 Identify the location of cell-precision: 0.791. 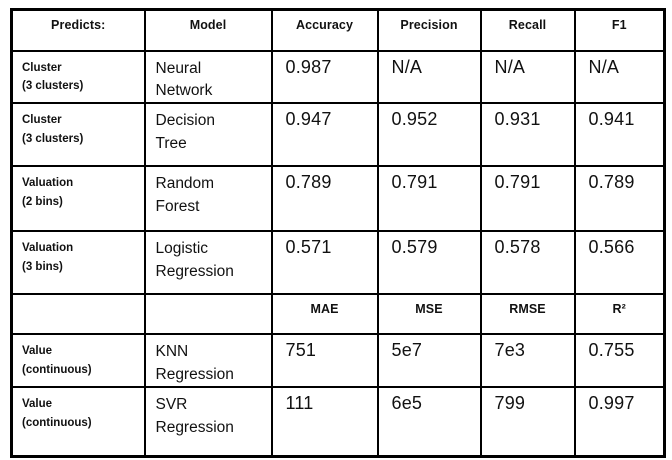
(429, 199).